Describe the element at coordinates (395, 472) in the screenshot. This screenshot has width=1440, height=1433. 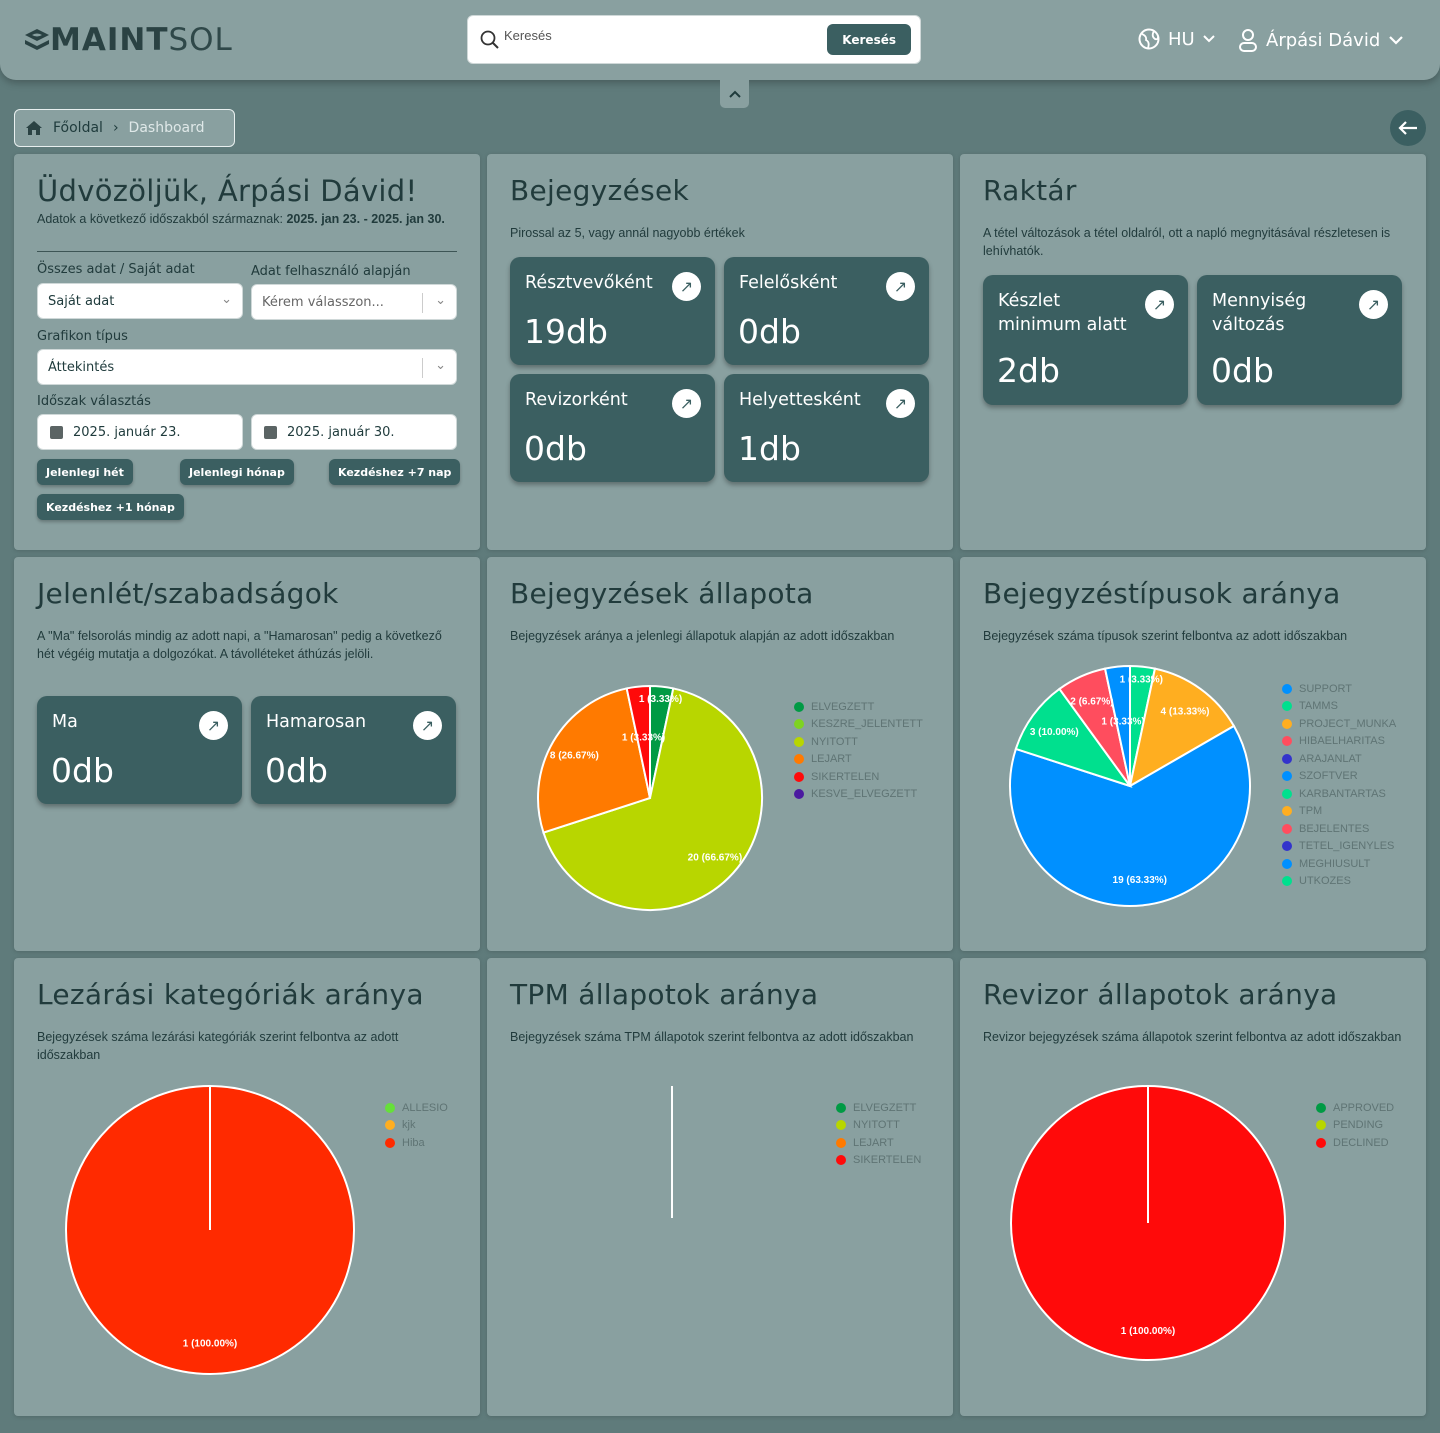
I see `start-plus-7-days-button: Kezdéshez +7 nap` at that location.